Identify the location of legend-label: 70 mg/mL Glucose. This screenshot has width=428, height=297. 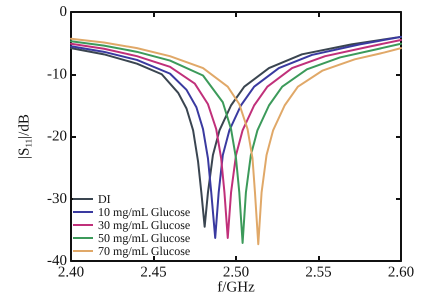
(144, 251).